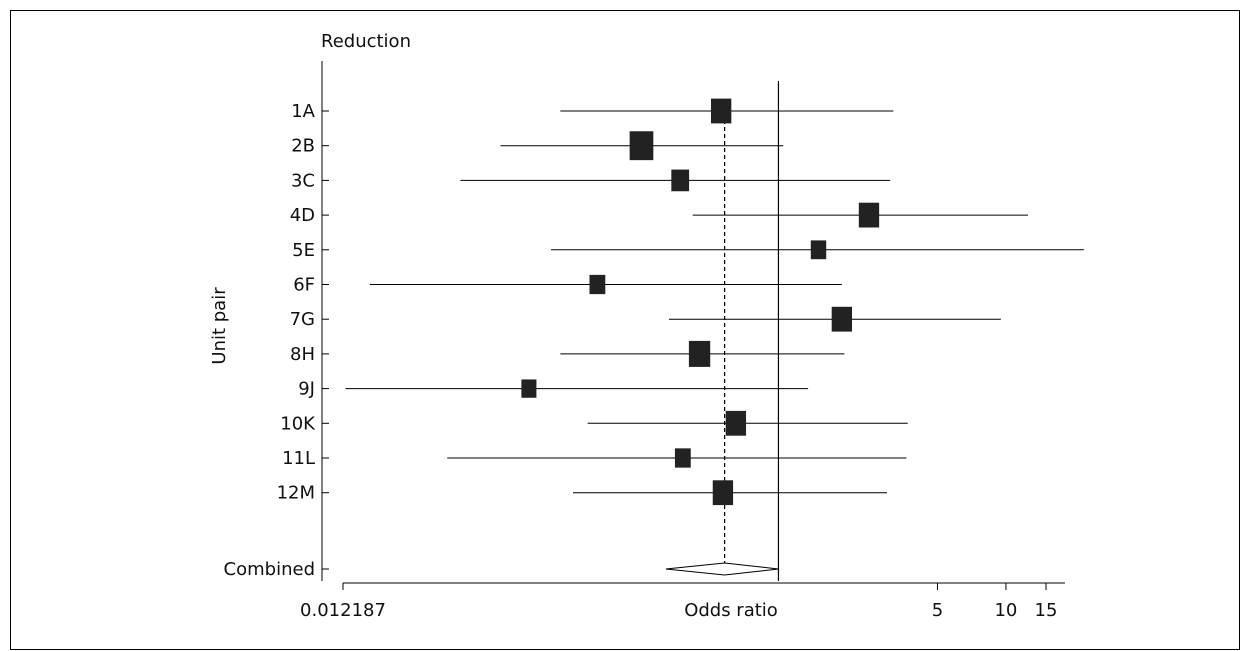  What do you see at coordinates (296, 493) in the screenshot?
I see `y-tick-label: 12M` at bounding box center [296, 493].